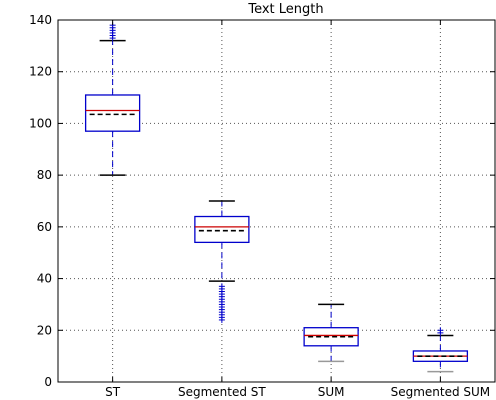 This screenshot has width=496, height=400. Describe the element at coordinates (40, 72) in the screenshot. I see `y-tick-label: 120` at that location.